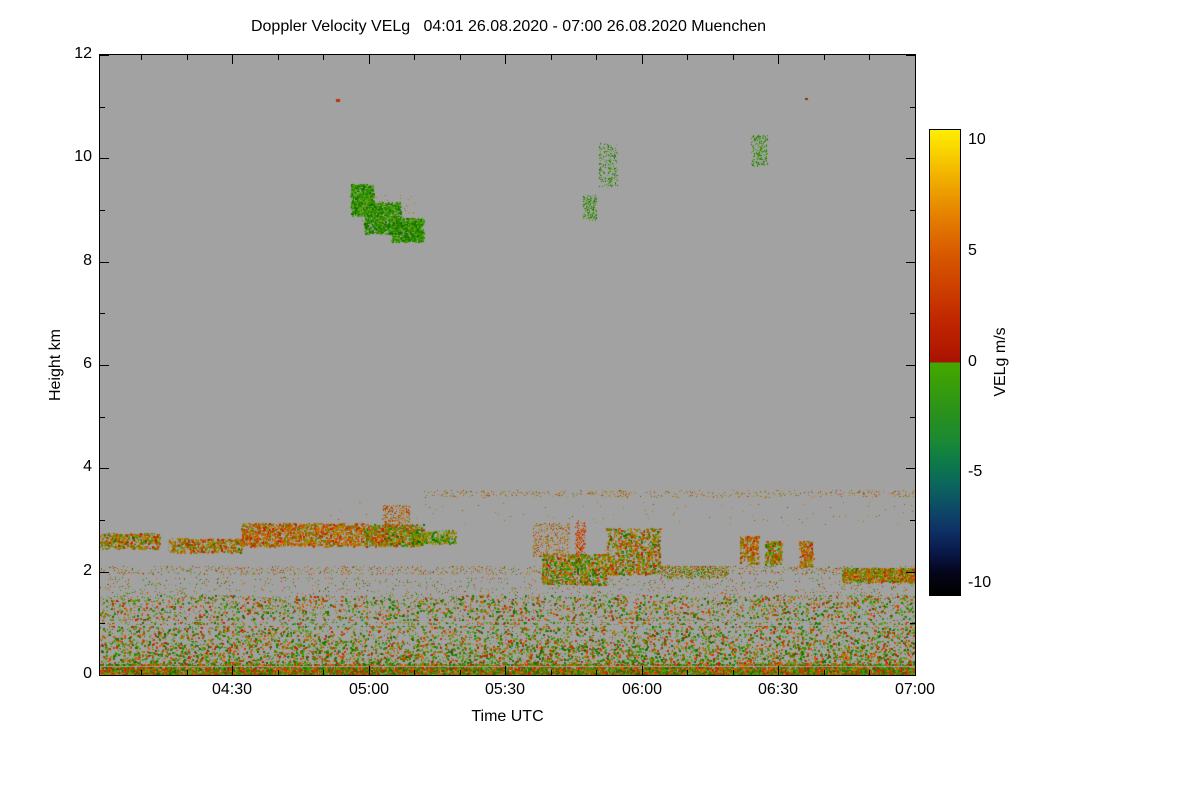 This screenshot has height=800, width=1200. I want to click on y-tick-label: 8, so click(87, 260).